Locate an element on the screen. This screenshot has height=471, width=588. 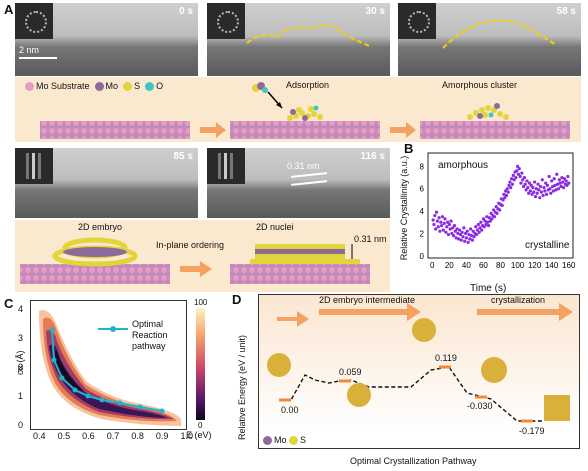
xtick: 1.0 is located at coordinates (186, 436).